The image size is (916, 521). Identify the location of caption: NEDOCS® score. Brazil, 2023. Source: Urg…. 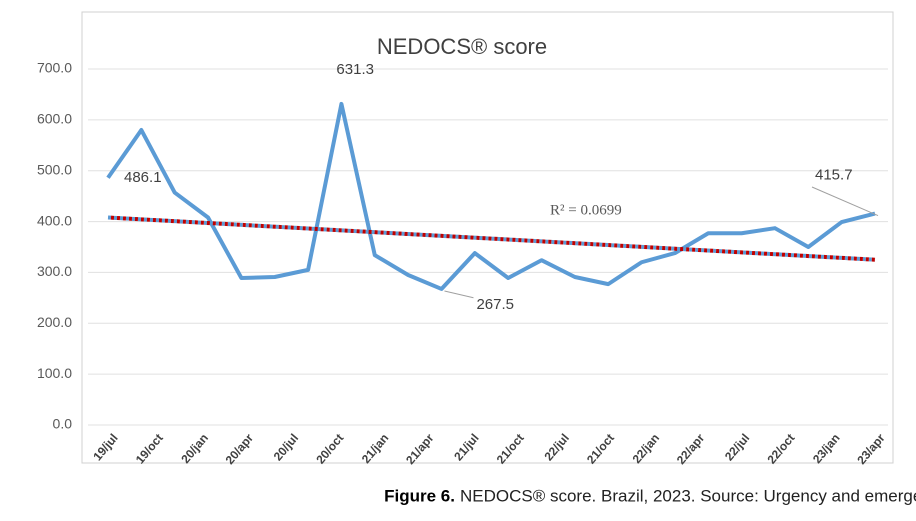
(688, 495).